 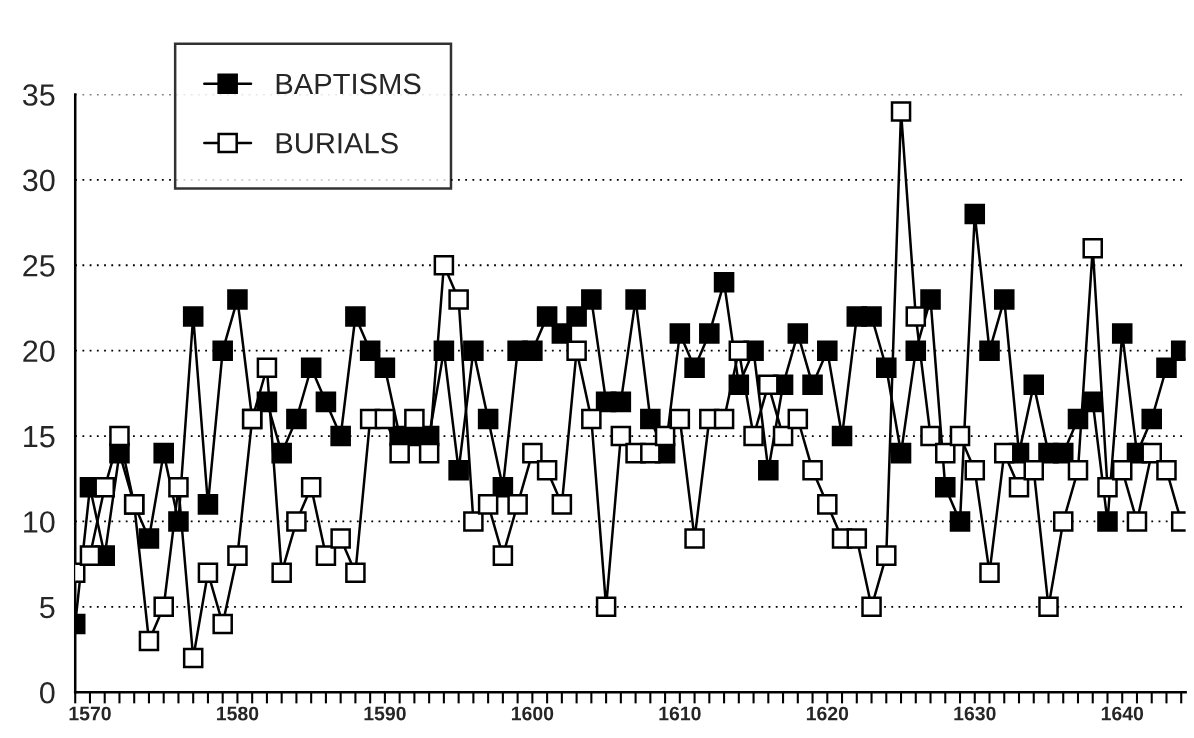 I want to click on y-tick-label: 25, so click(x=39, y=265).